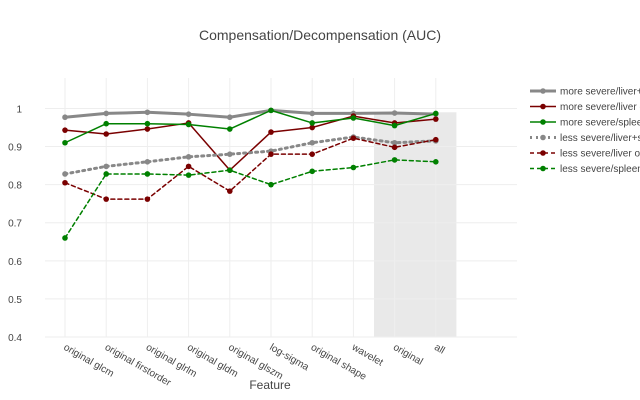  I want to click on y-tick-label: 0.8, so click(15, 186).